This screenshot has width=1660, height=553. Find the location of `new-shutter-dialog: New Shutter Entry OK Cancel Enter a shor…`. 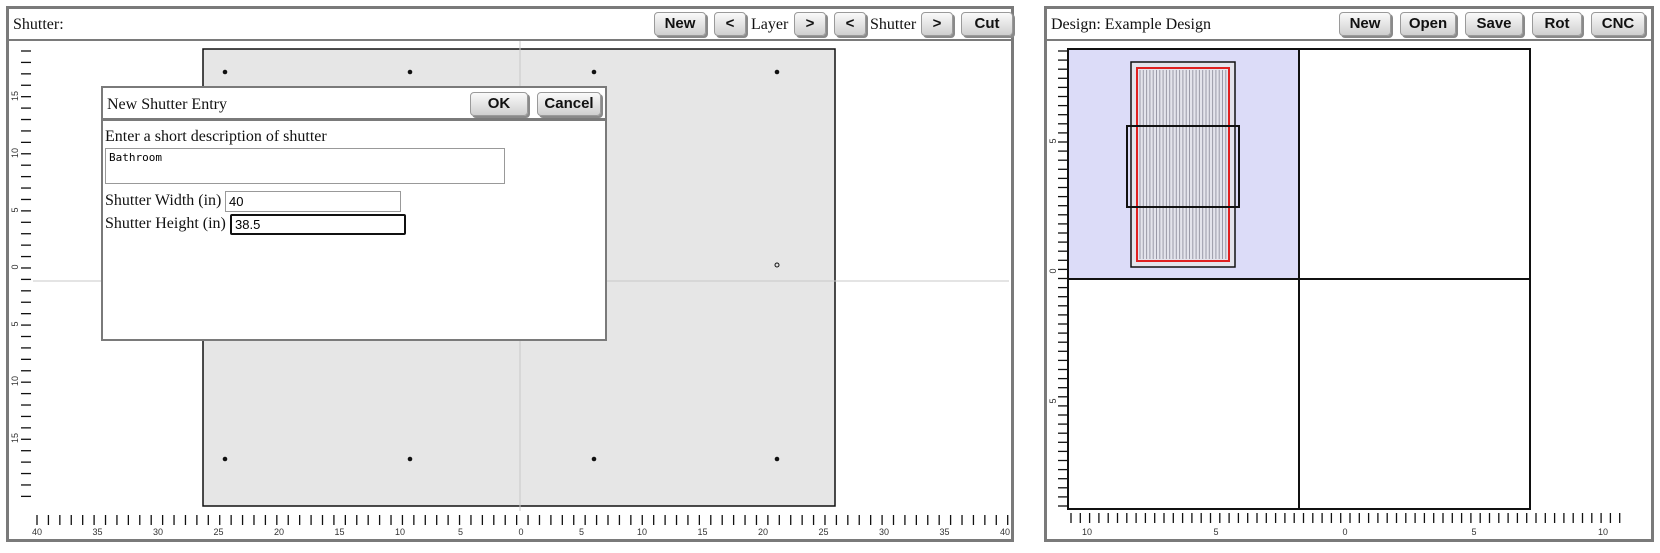

new-shutter-dialog: New Shutter Entry OK Cancel Enter a shor… is located at coordinates (354, 213).